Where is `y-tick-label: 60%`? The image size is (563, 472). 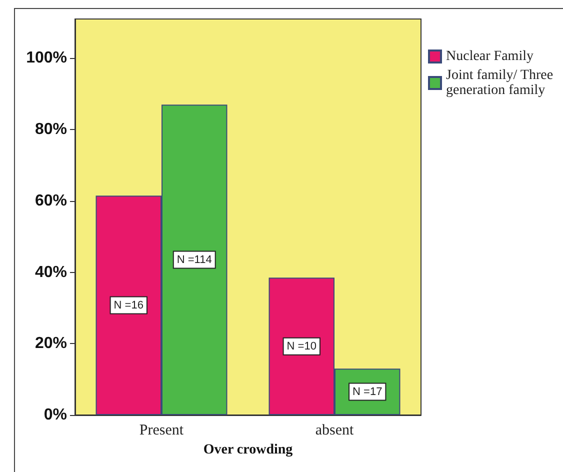
y-tick-label: 60% is located at coordinates (50, 201).